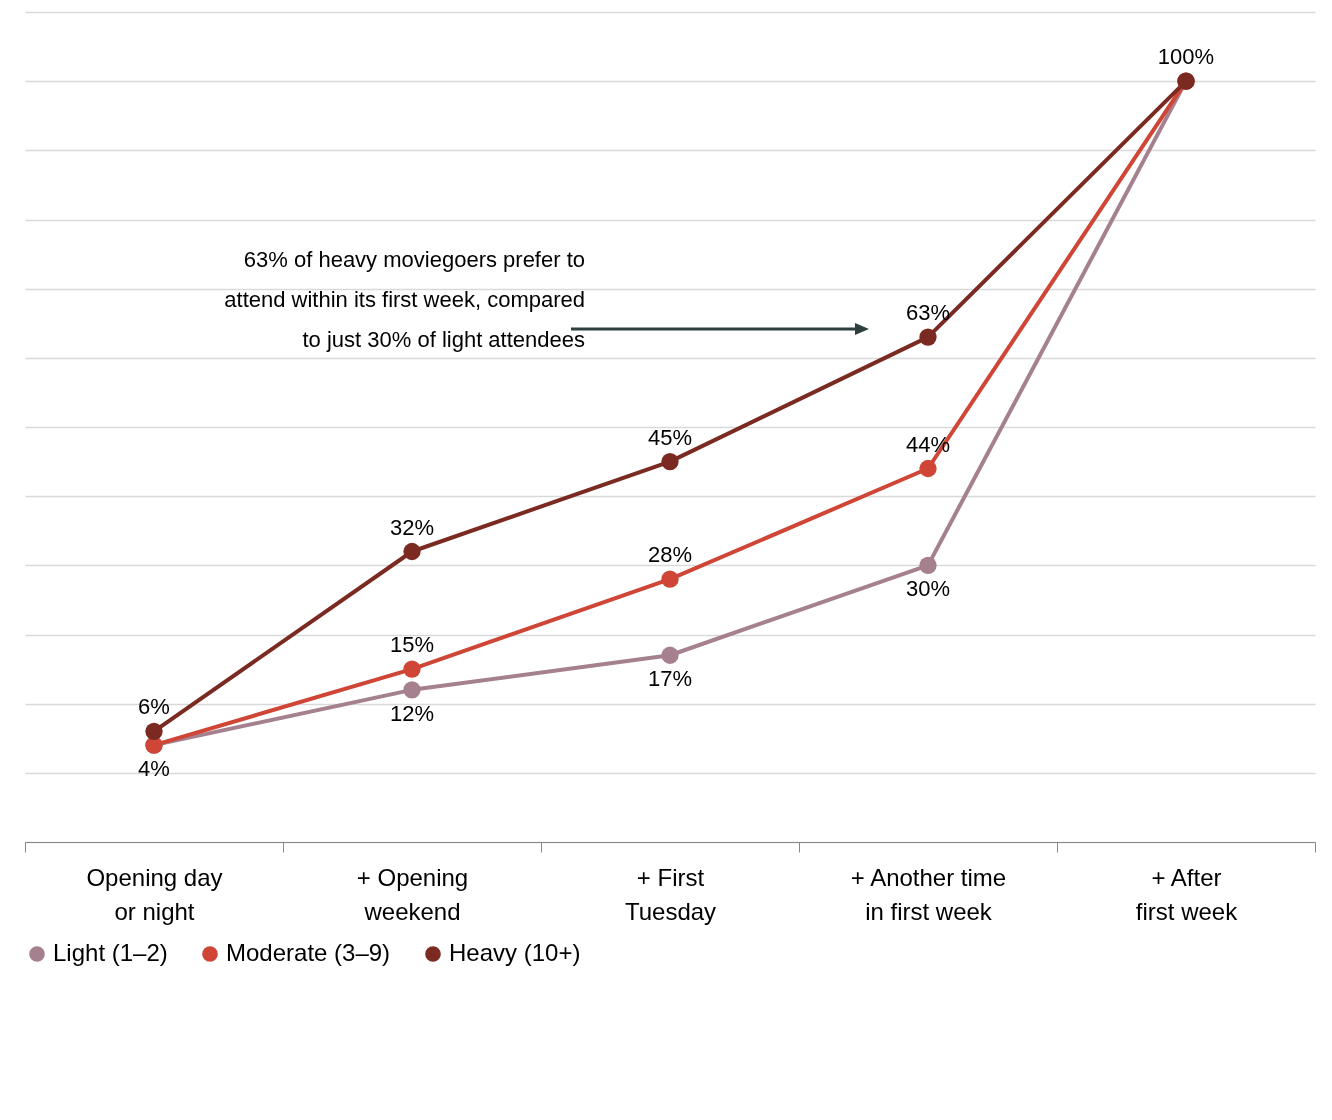  Describe the element at coordinates (110, 952) in the screenshot. I see `legend-label: Light (1–2)` at that location.